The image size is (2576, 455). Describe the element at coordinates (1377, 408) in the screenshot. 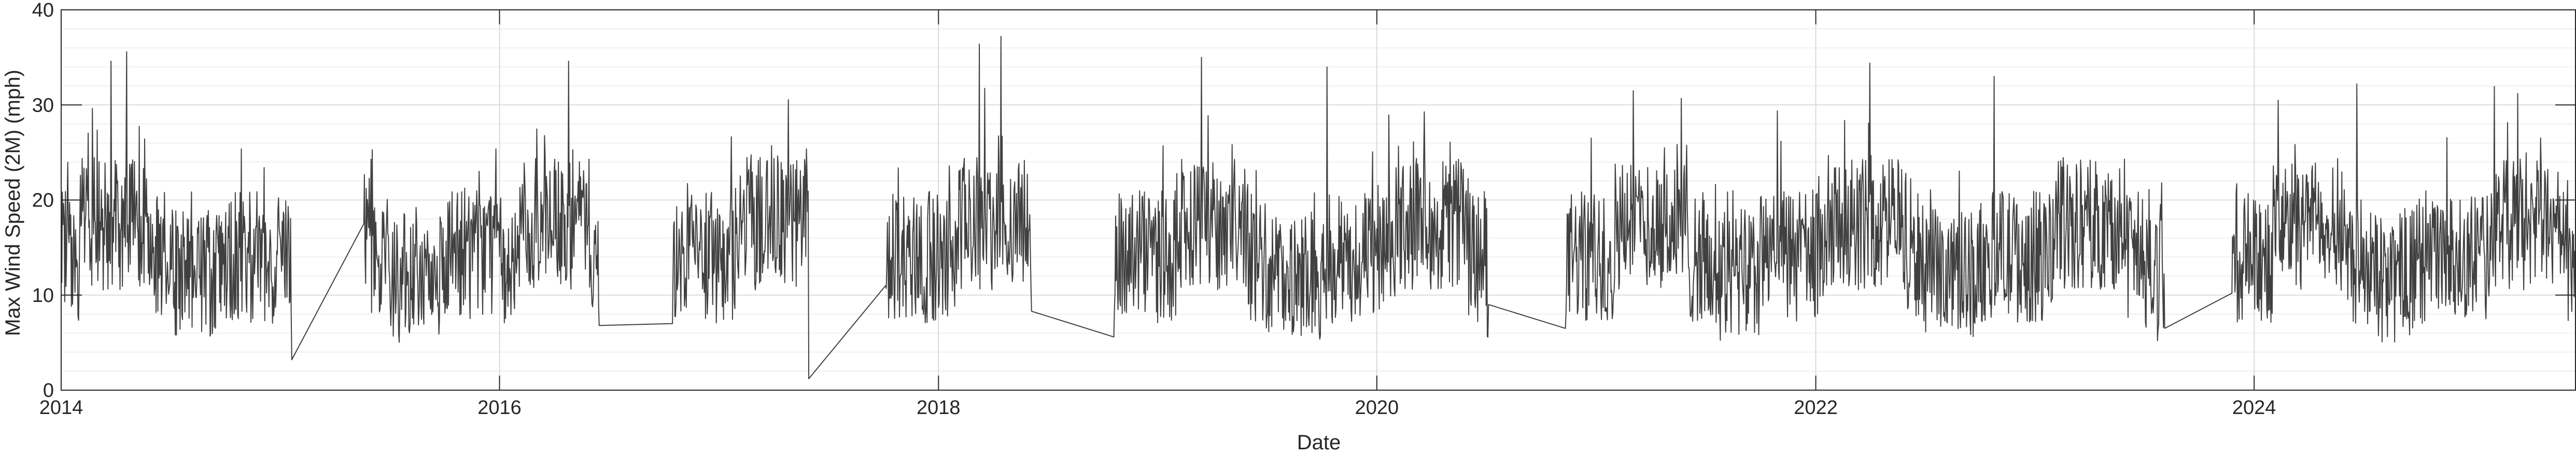

I see `x-tick-label: 2020` at that location.